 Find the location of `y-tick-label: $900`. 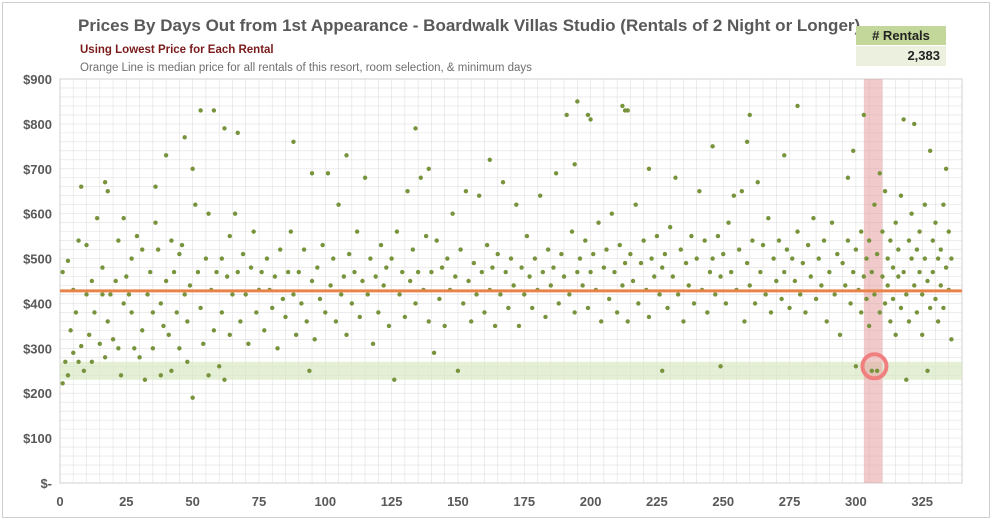

y-tick-label: $900 is located at coordinates (37, 79).